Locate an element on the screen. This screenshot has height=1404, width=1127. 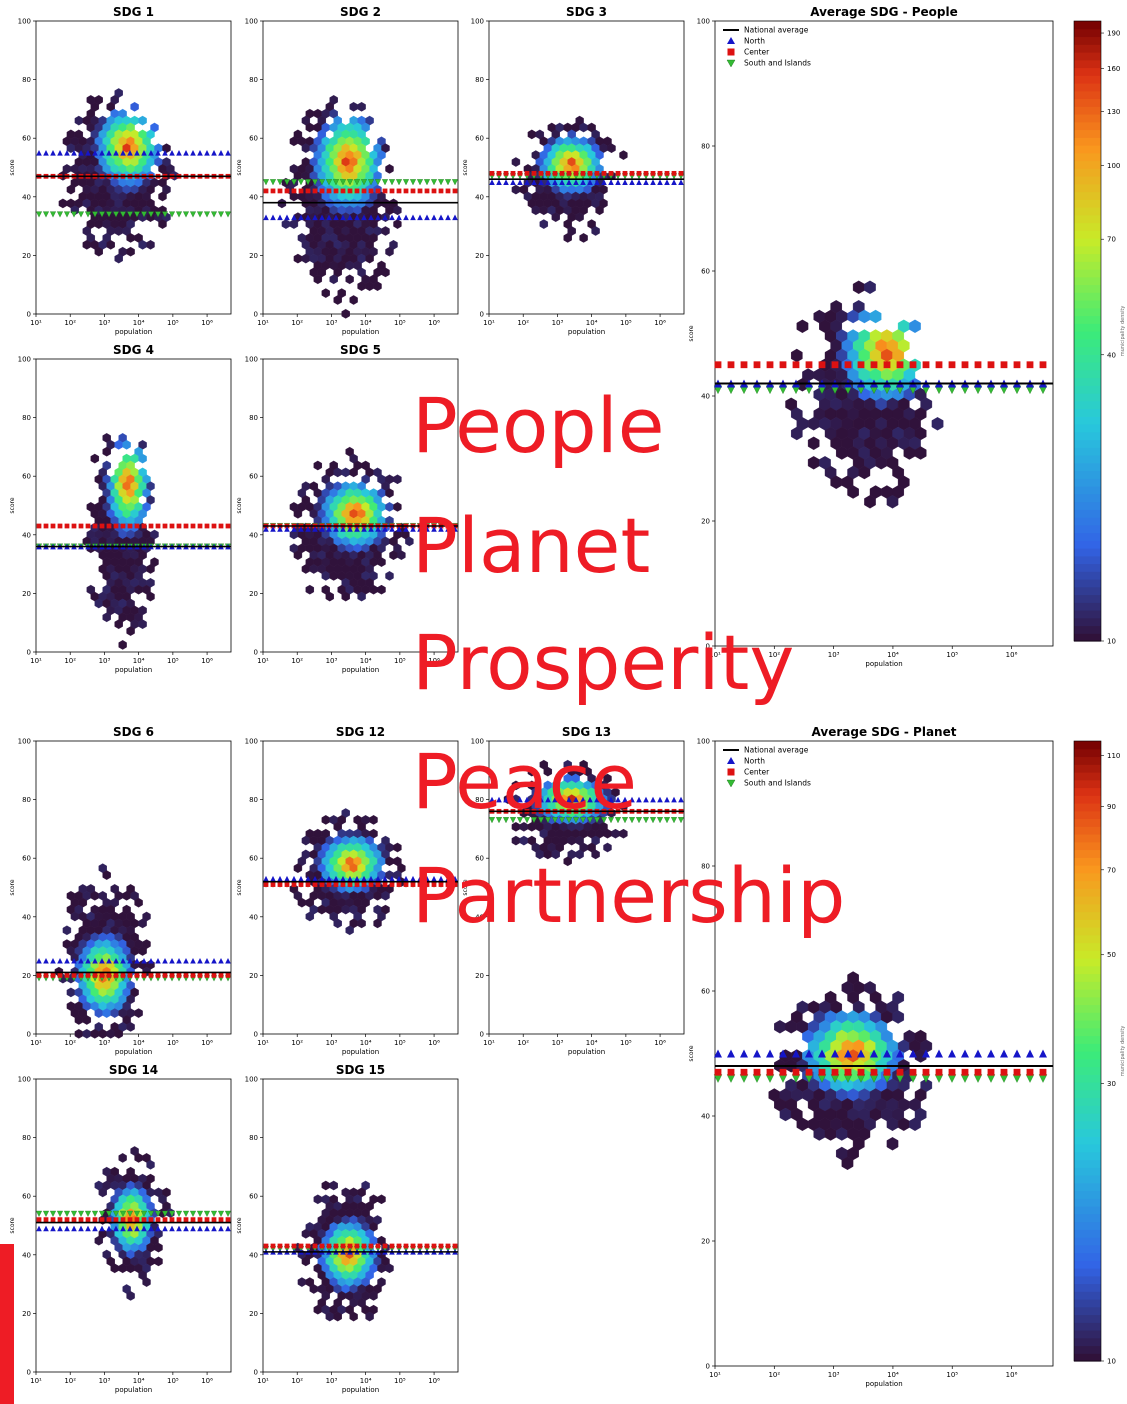
x-tick-label: 10² is located at coordinates (70, 1381).